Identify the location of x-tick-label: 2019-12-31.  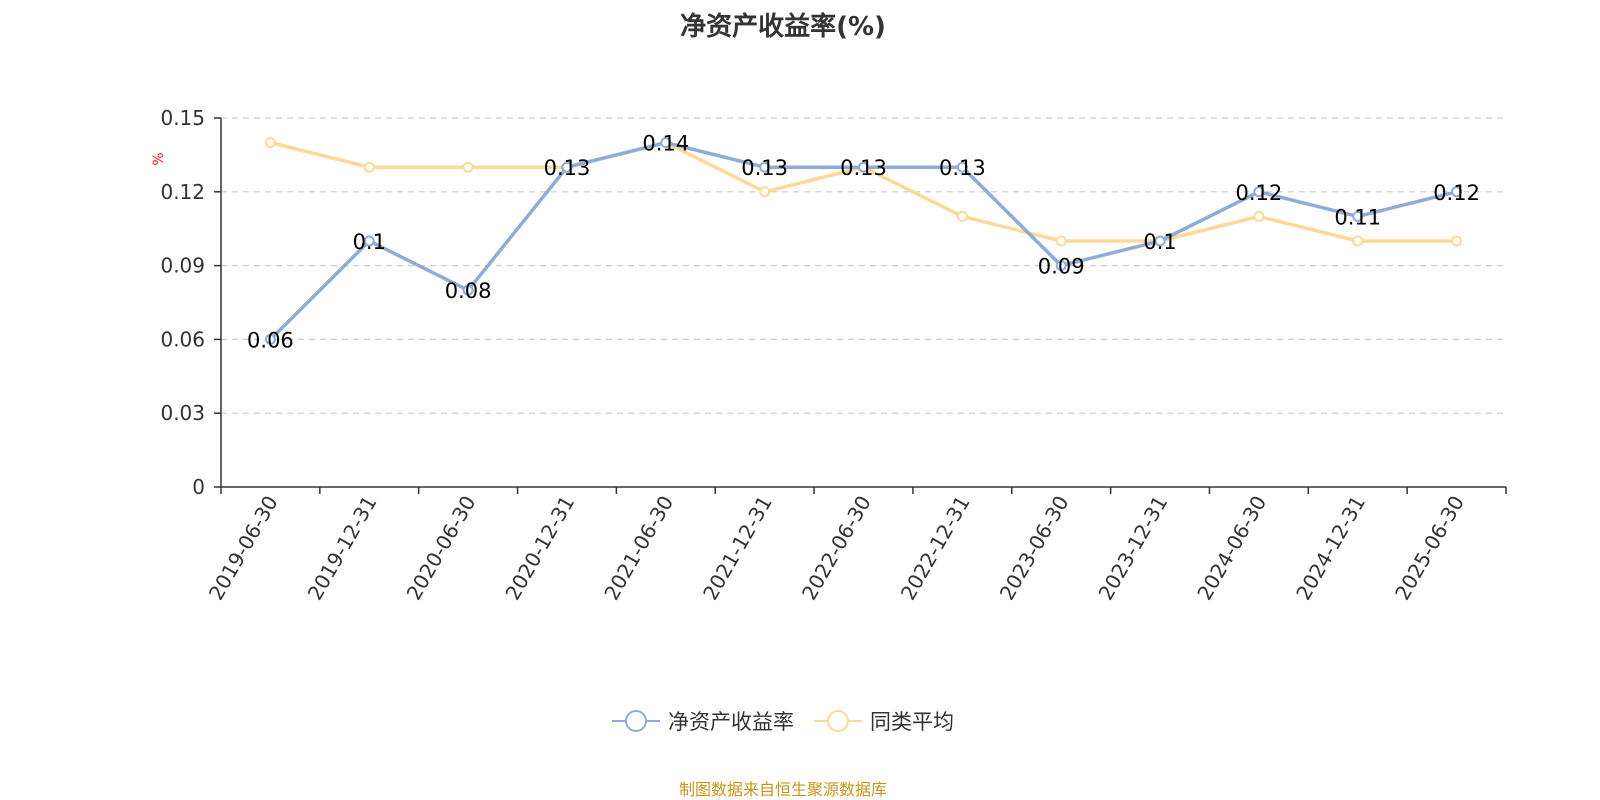
(342, 548).